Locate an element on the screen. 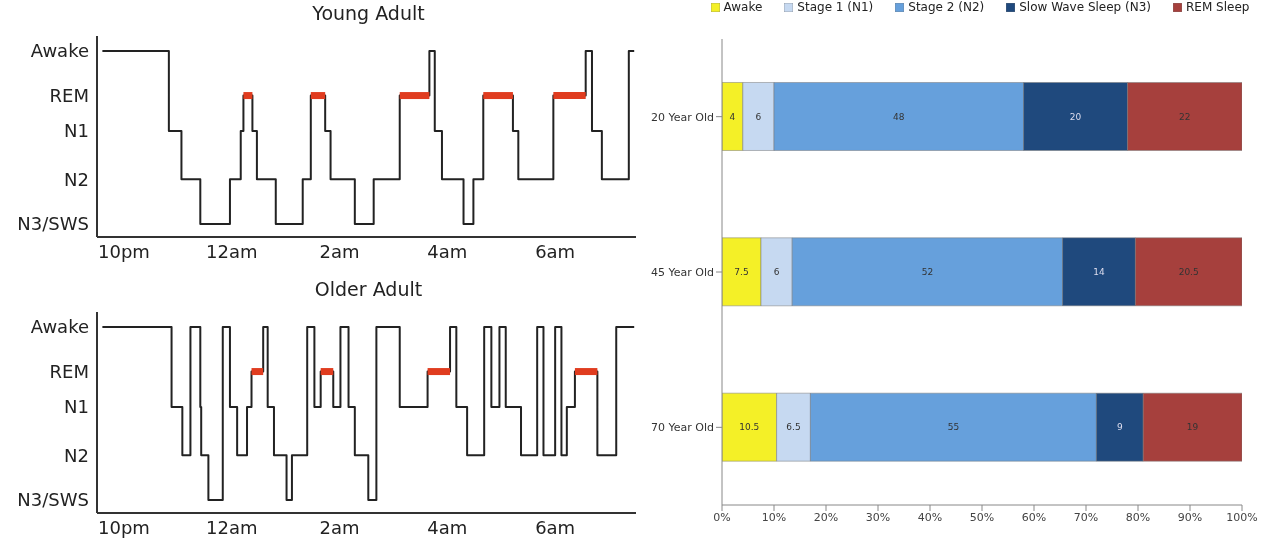 The height and width of the screenshot is (548, 1270). data-label: 55 is located at coordinates (953, 427).